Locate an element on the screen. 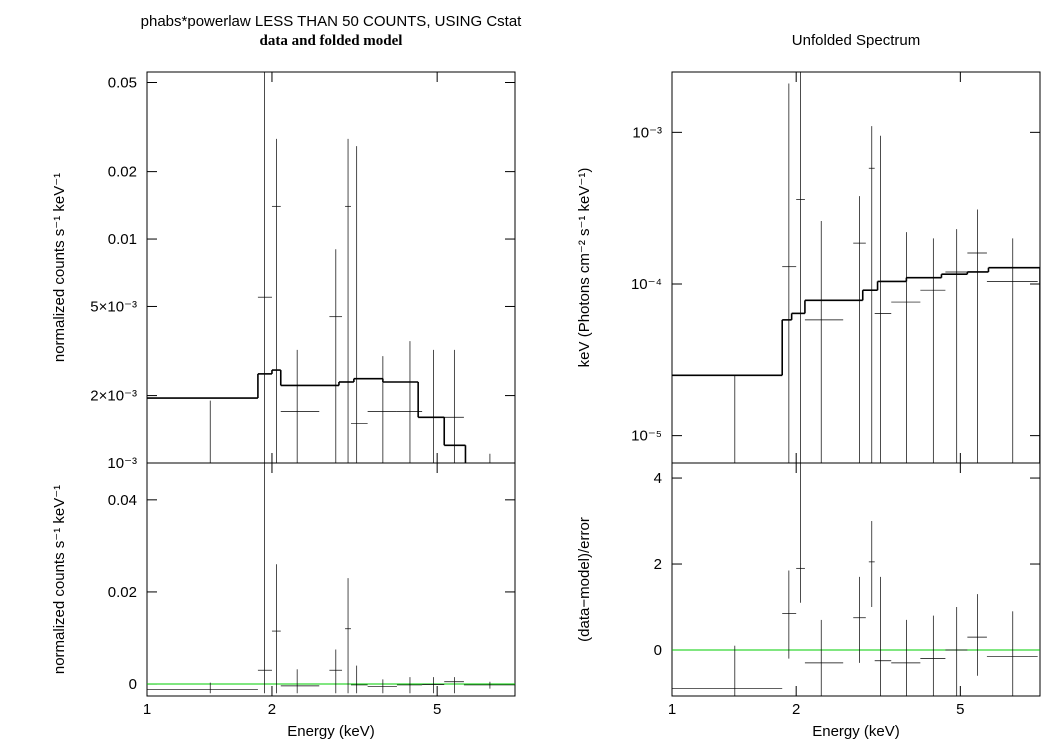  y-tick-label: 4 is located at coordinates (658, 478).